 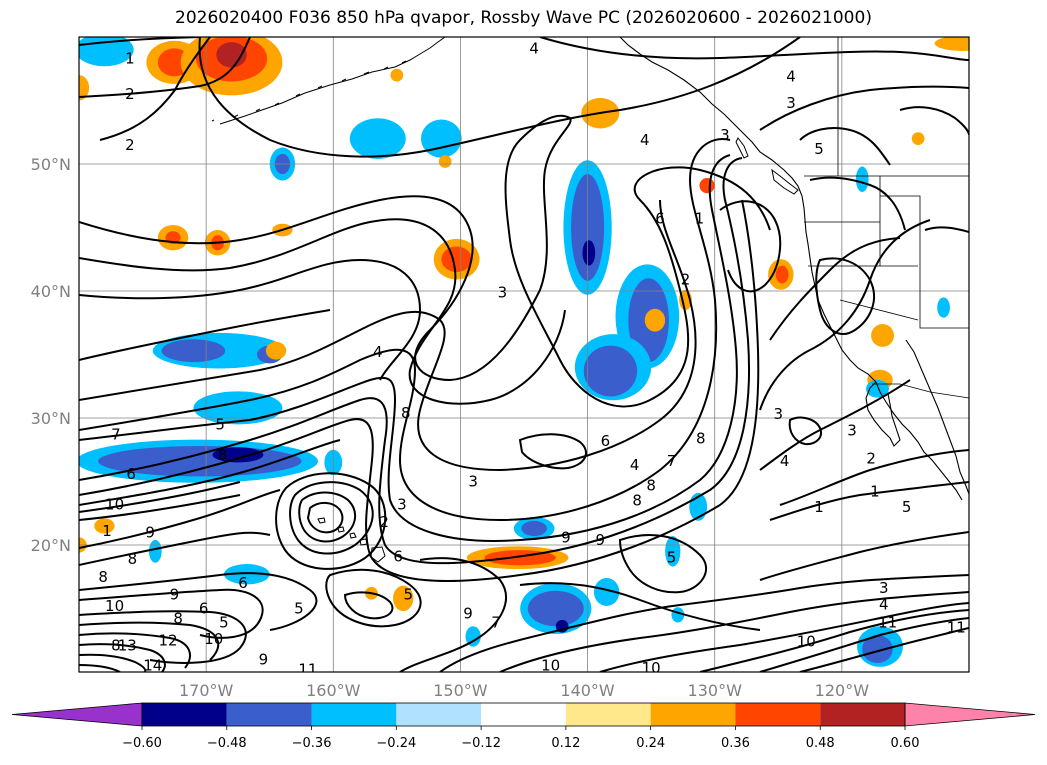 What do you see at coordinates (351, 540) in the screenshot?
I see `coastline-hawaii` at bounding box center [351, 540].